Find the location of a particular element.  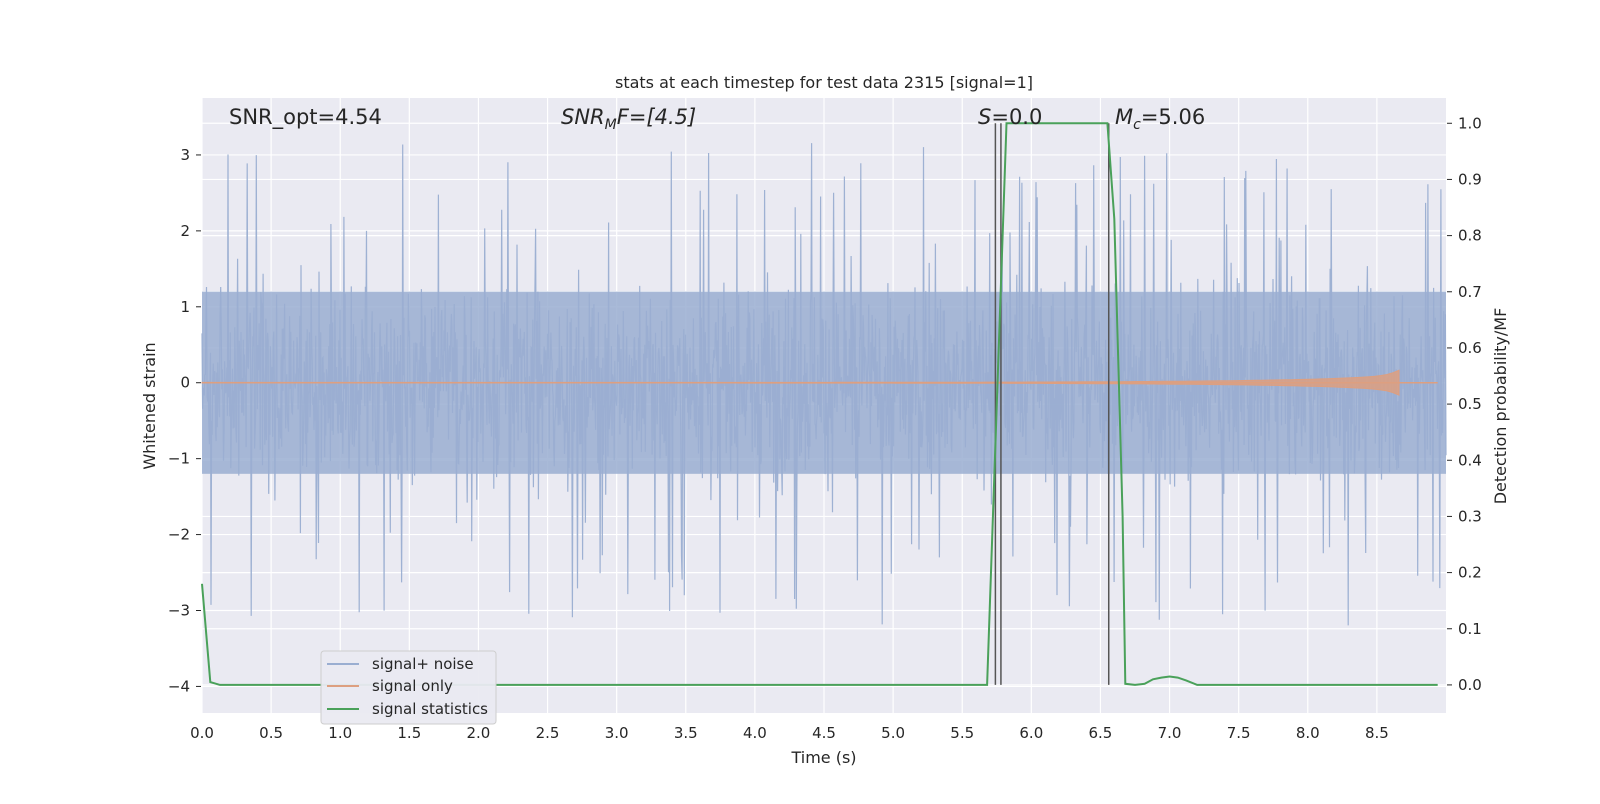

y-axis-label-right: Detection probability/MF is located at coordinates (1500, 406).